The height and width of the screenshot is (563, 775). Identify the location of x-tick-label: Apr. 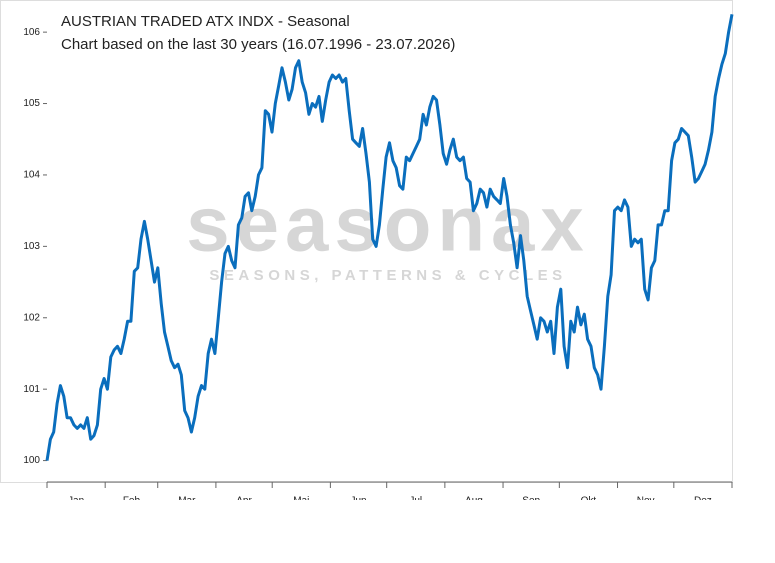
(244, 501).